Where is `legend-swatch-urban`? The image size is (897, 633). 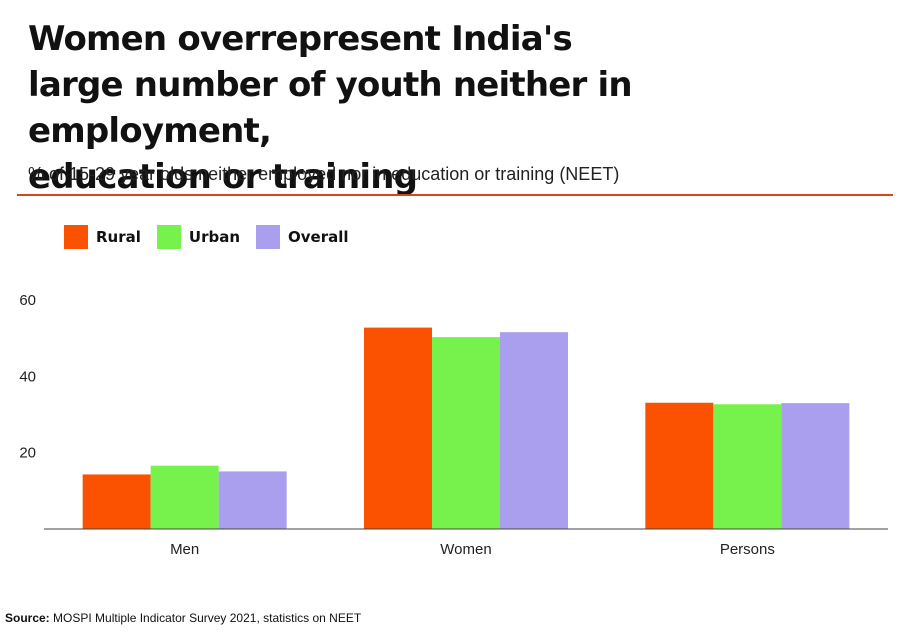 legend-swatch-urban is located at coordinates (168, 237).